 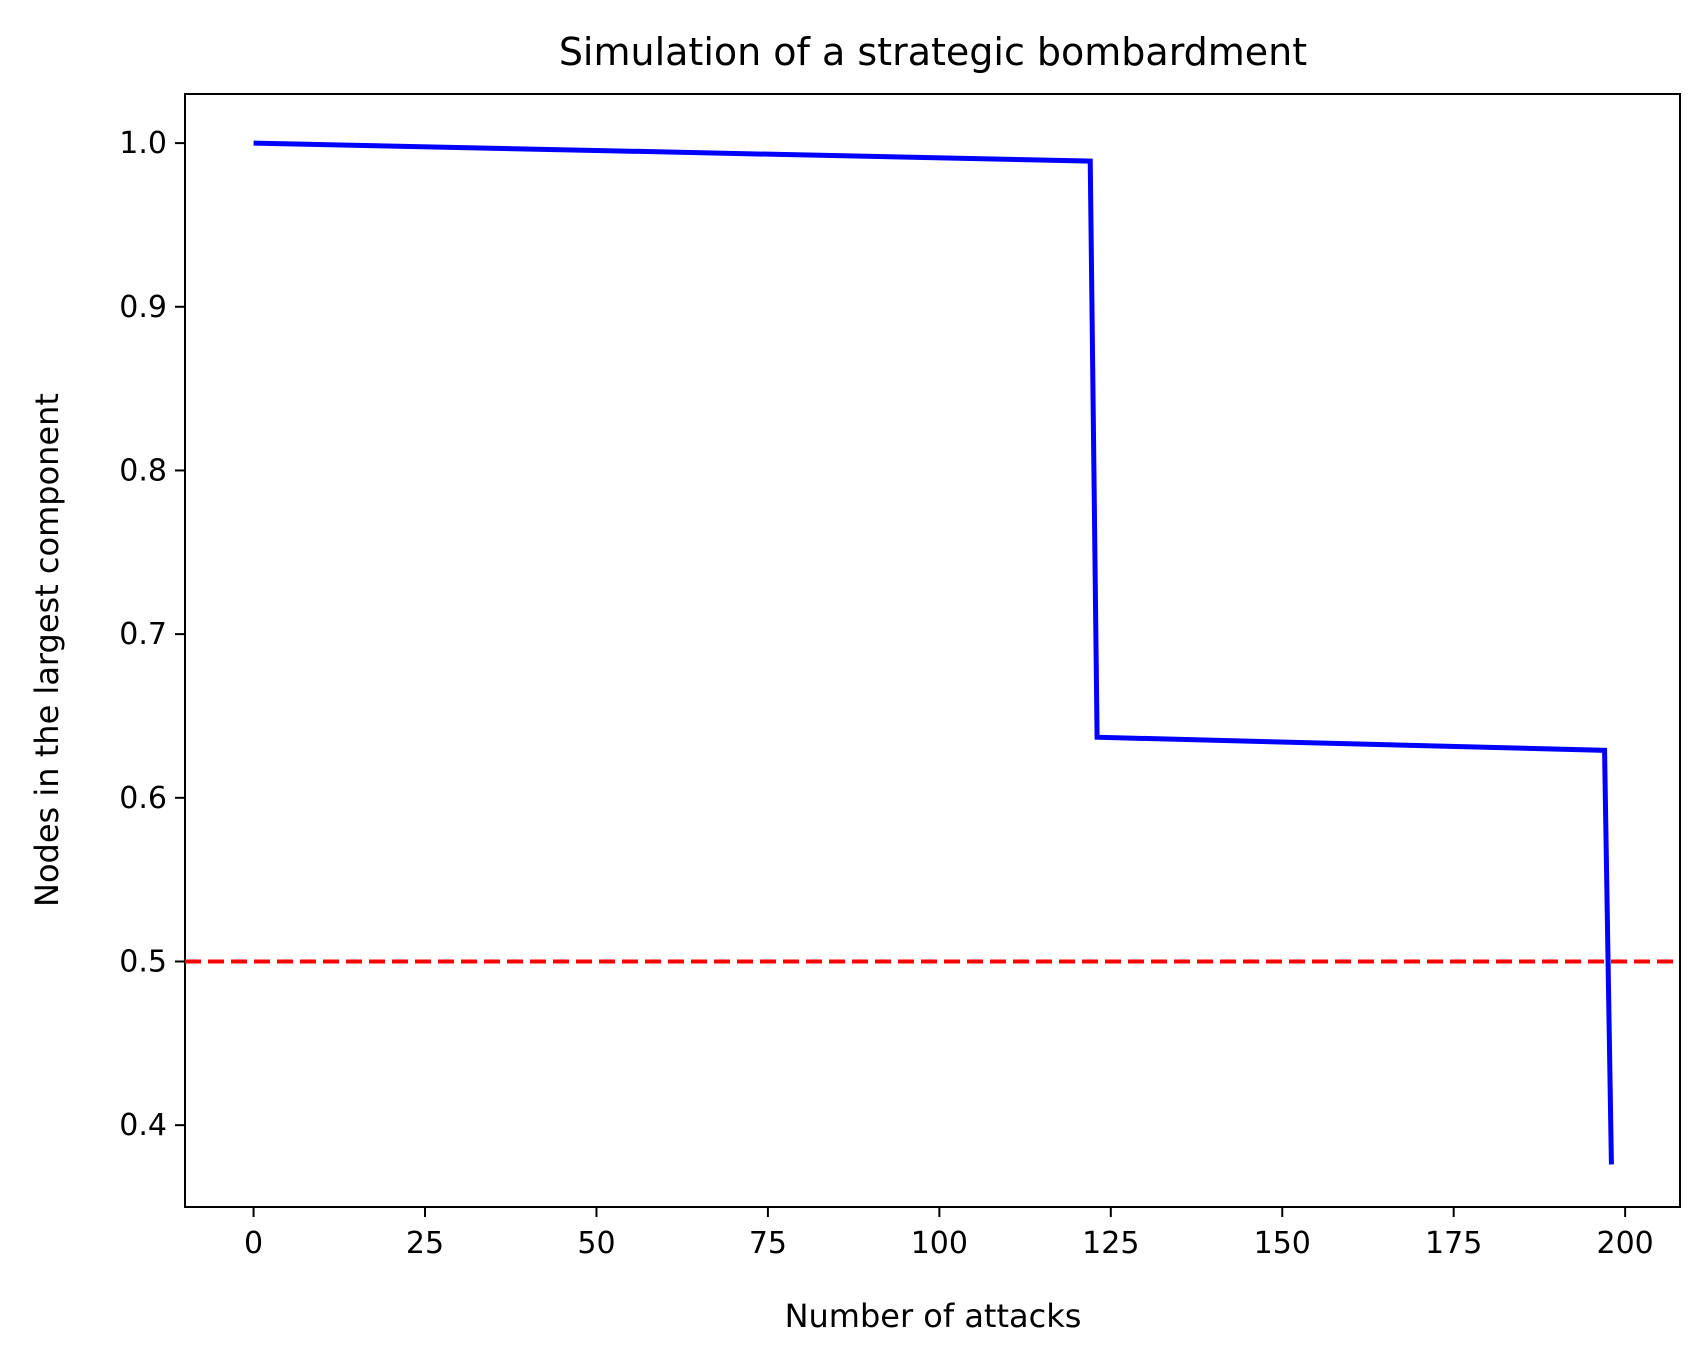 What do you see at coordinates (933, 52) in the screenshot?
I see `chart-title: Simulation of a strategic bombardment` at bounding box center [933, 52].